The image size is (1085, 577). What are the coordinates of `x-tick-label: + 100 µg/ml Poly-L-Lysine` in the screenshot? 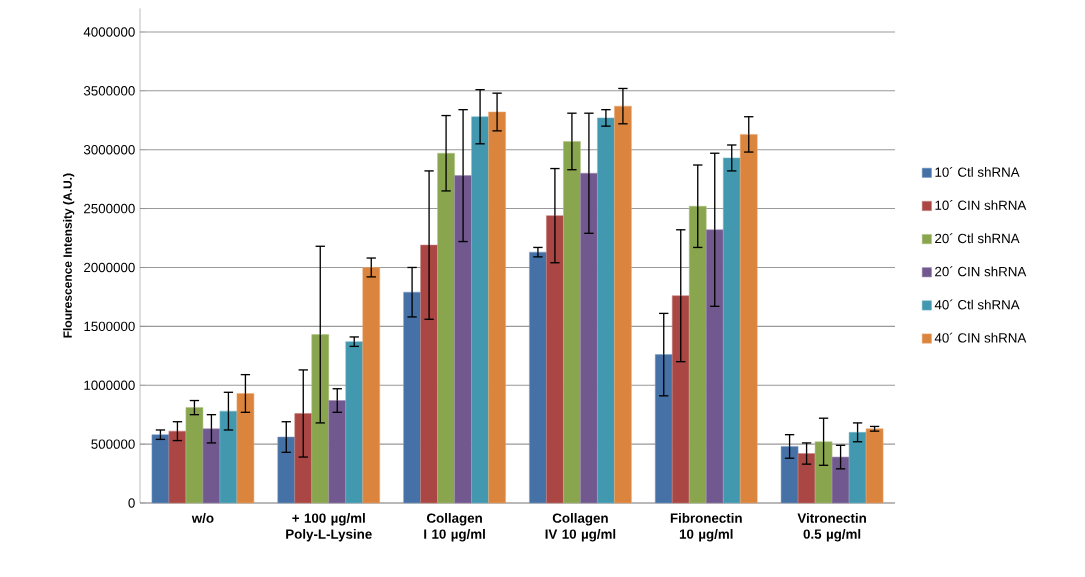 It's located at (329, 527).